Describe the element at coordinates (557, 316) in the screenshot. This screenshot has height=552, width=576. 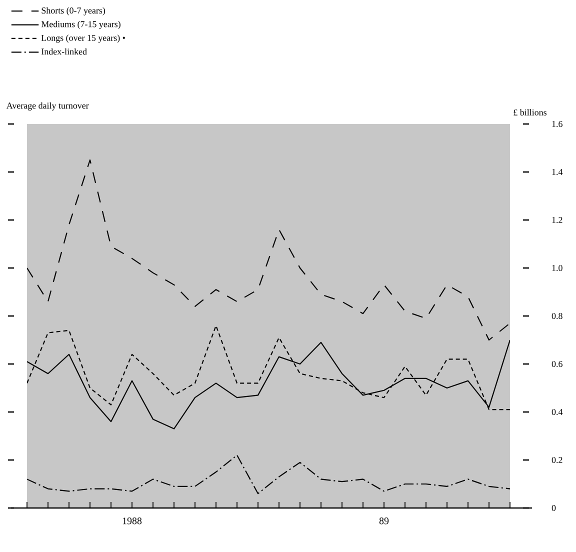
I see `y-tick-label: 0.8` at that location.